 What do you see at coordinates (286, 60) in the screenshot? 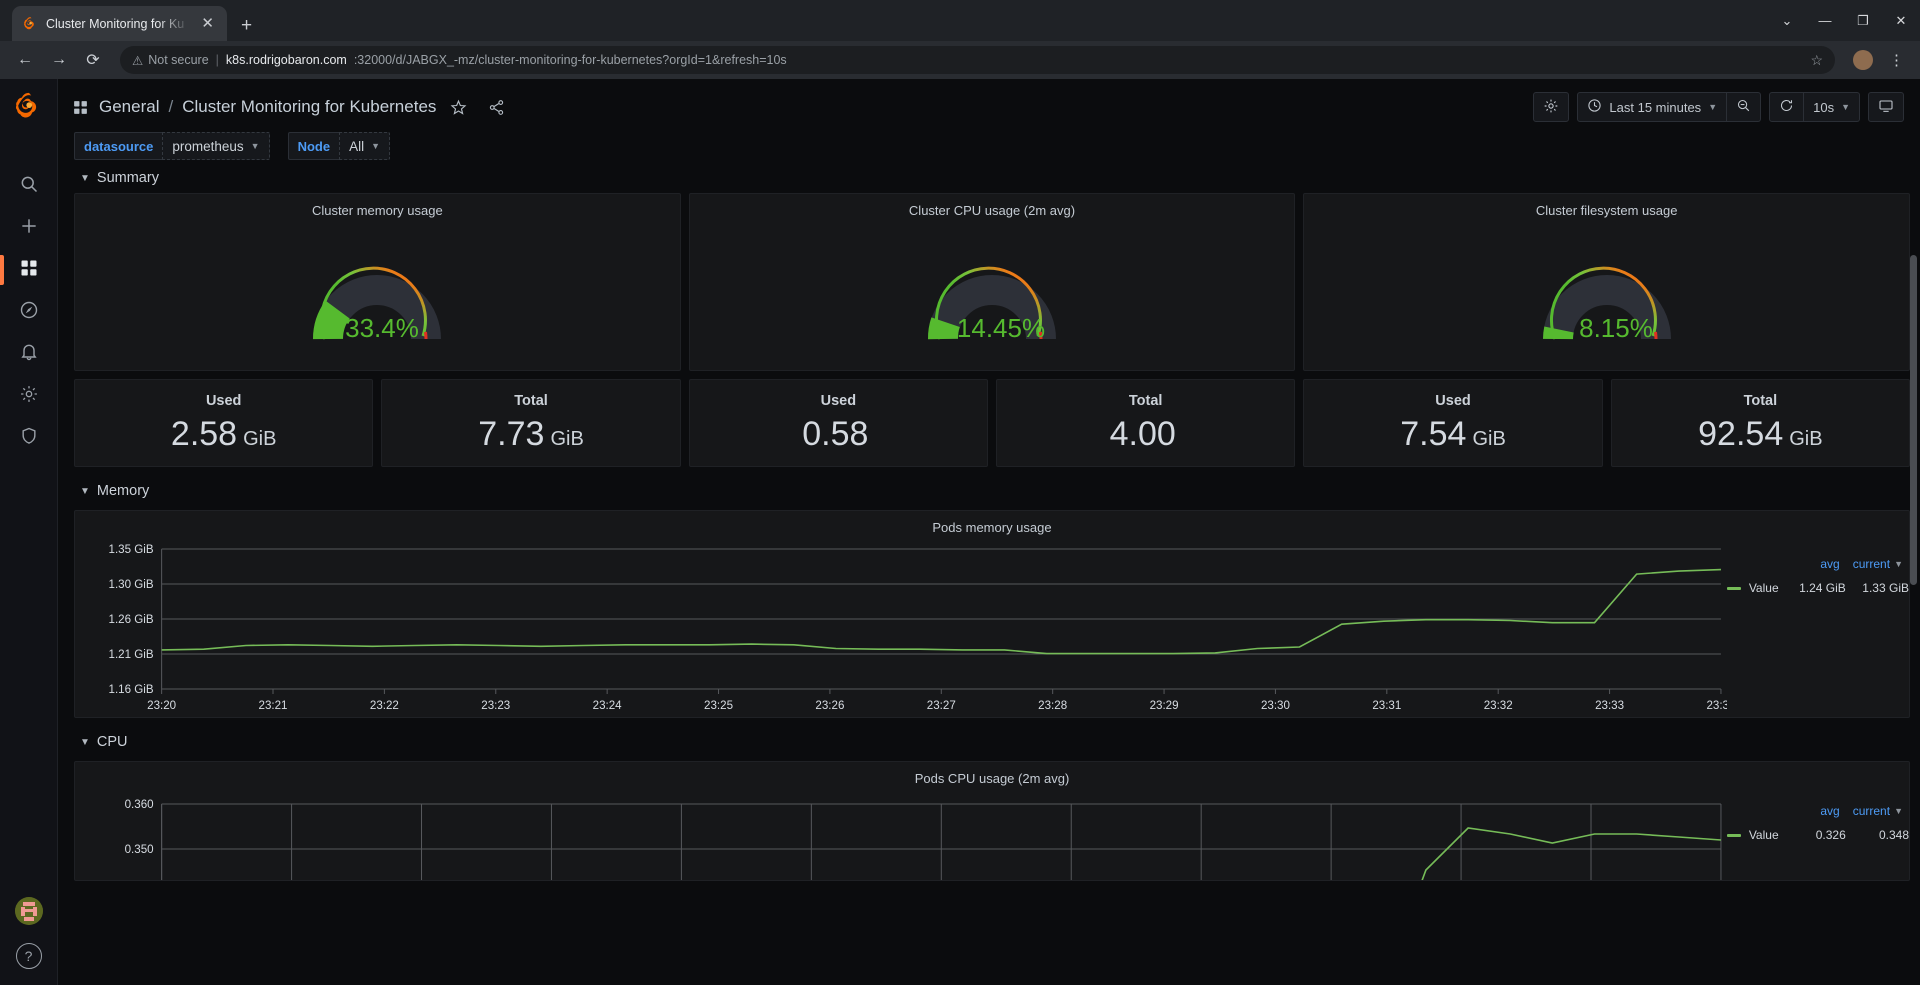
I see `url-host: k8s.rodrigobaron.com` at bounding box center [286, 60].